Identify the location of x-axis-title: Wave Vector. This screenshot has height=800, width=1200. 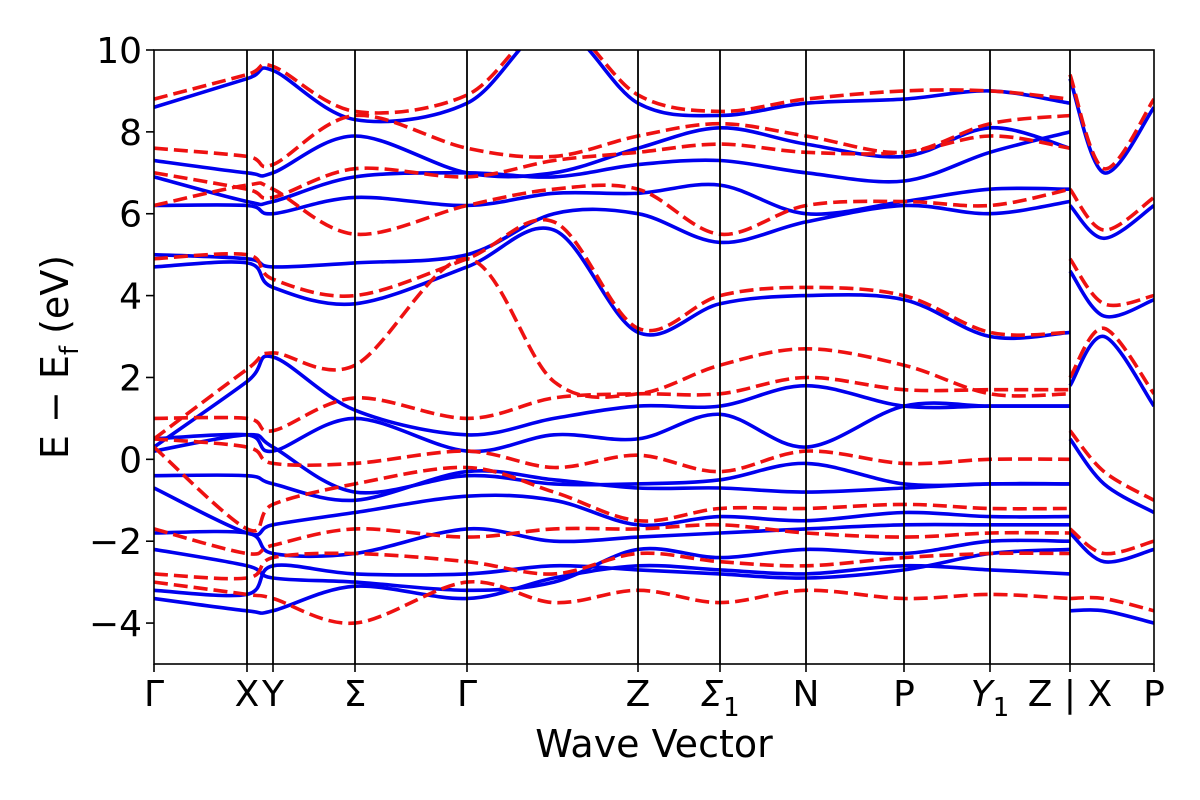
(654, 744).